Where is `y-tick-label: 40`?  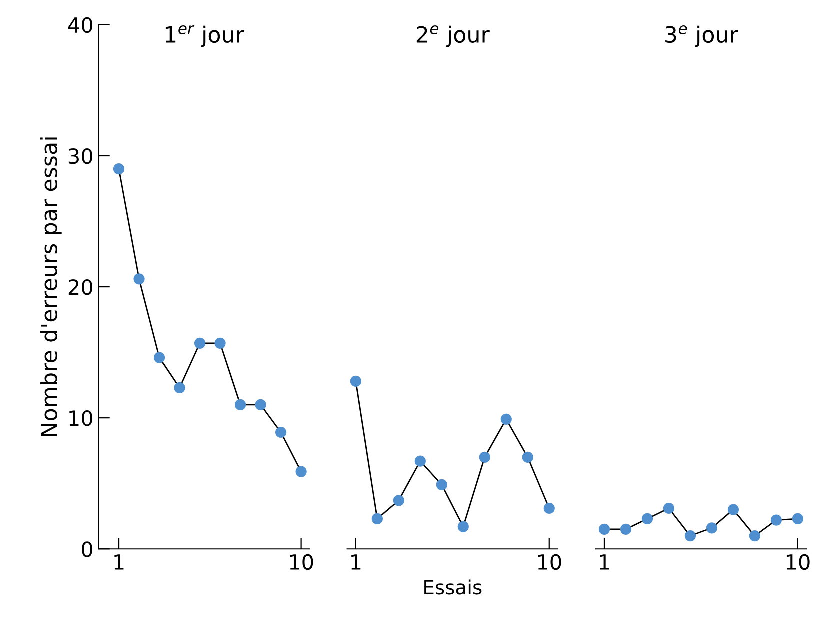
y-tick-label: 40 is located at coordinates (80, 25).